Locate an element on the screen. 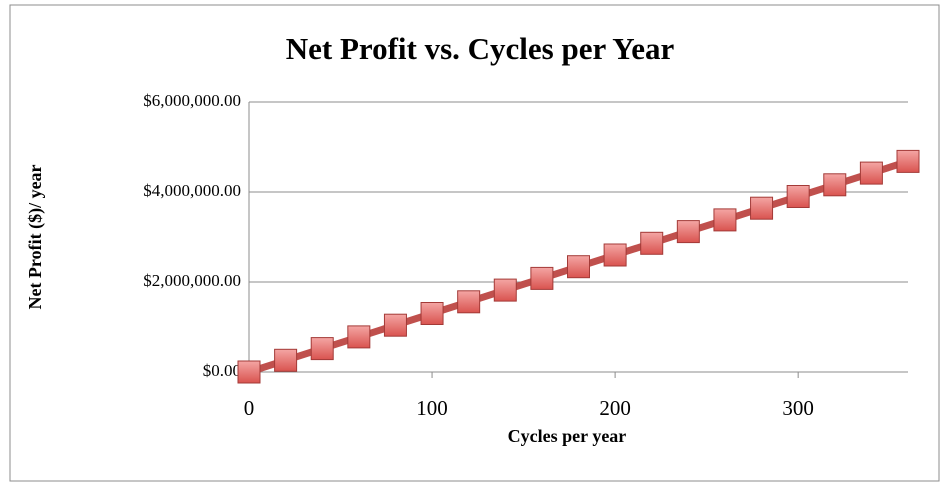 Image resolution: width=949 pixels, height=482 pixels. x-tick-label: 300 is located at coordinates (798, 408).